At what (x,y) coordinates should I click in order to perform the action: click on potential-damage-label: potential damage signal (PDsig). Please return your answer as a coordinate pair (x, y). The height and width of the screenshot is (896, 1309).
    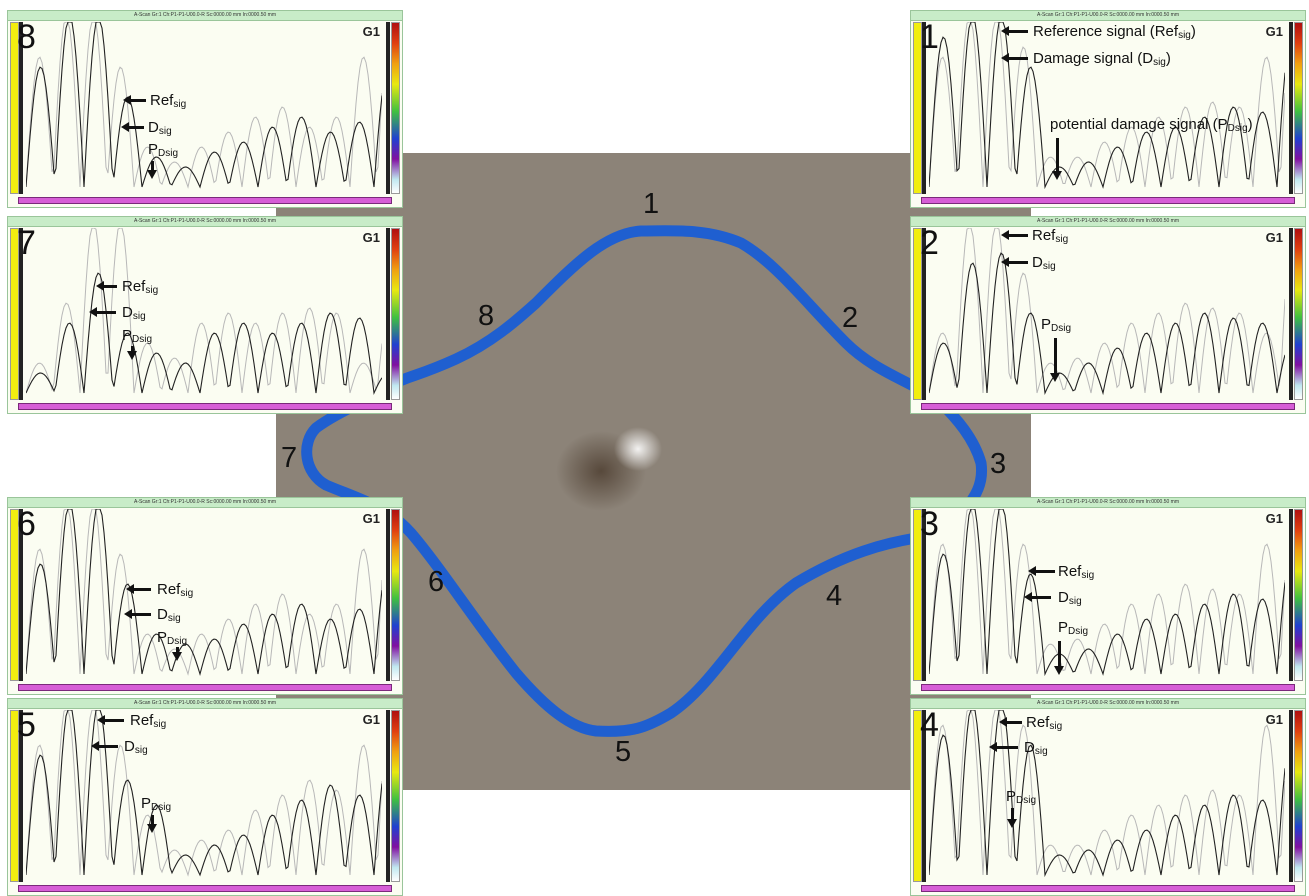
    Looking at the image, I should click on (1151, 125).